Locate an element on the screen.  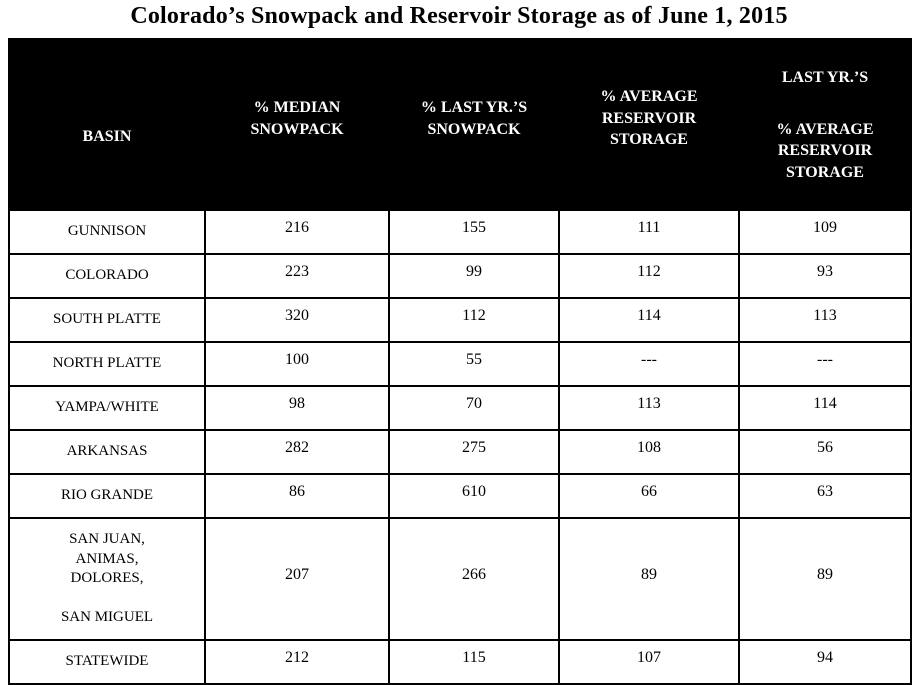
table-row-colorado: COLORADO 223 99 112 93 is located at coordinates (460, 276).